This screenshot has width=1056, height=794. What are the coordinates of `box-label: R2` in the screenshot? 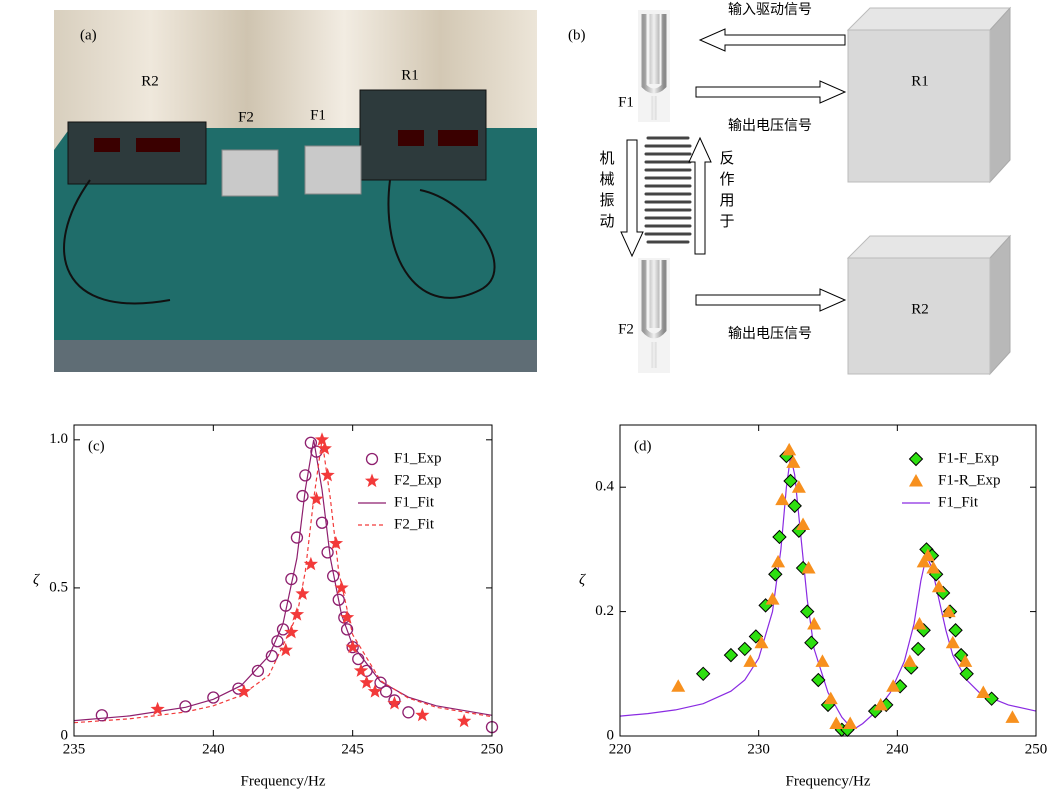 It's located at (920, 309).